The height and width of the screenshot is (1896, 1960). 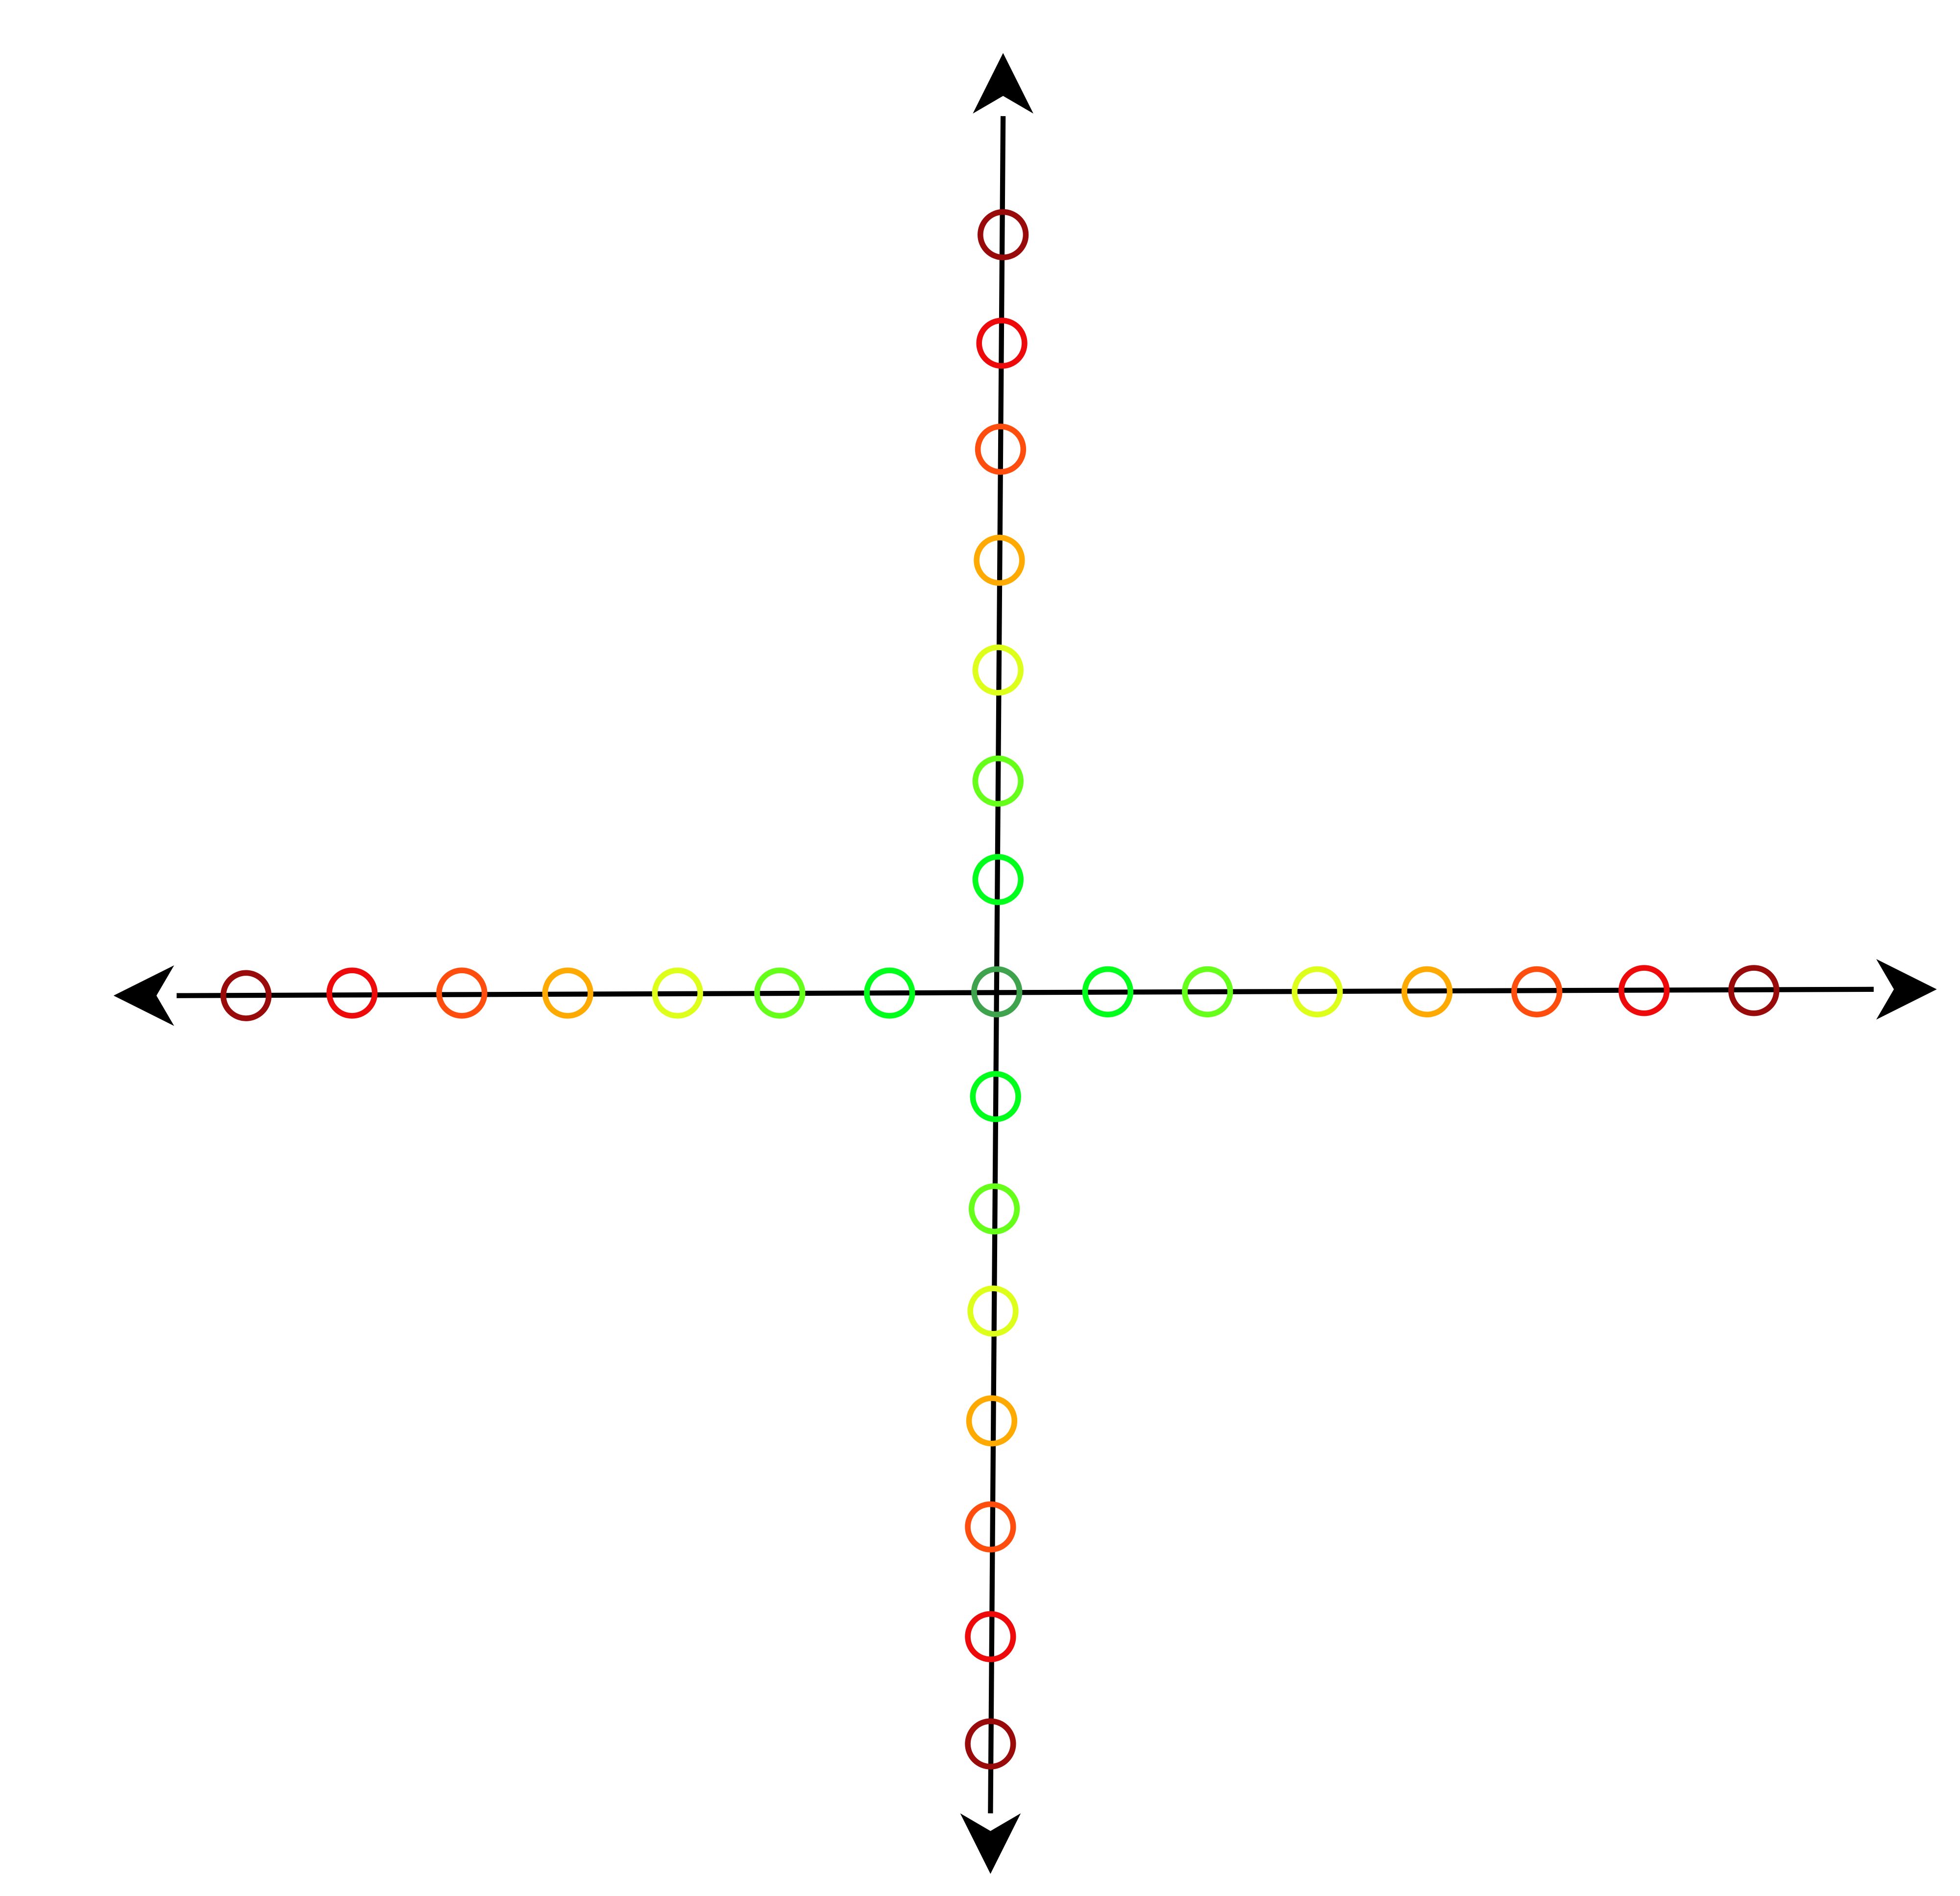 I want to click on arrow-down-icon, so click(x=990, y=1843).